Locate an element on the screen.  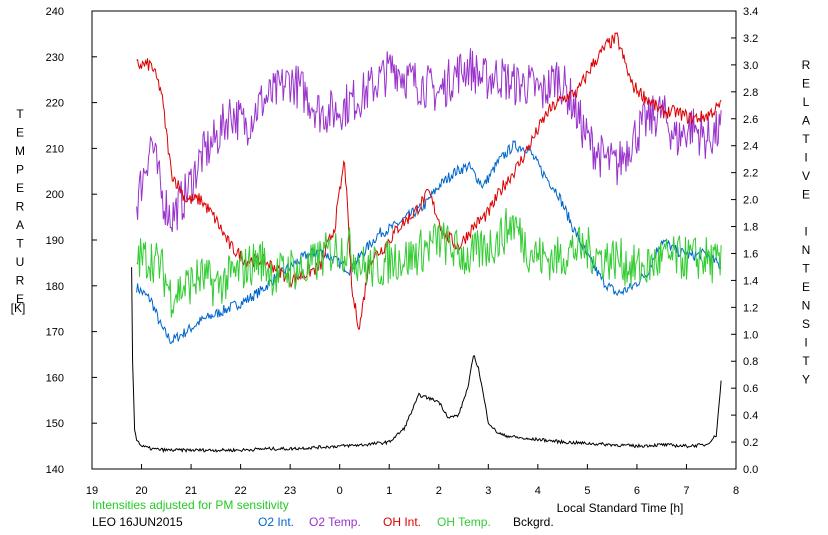
legend-entry: O2 Int. is located at coordinates (276, 522).